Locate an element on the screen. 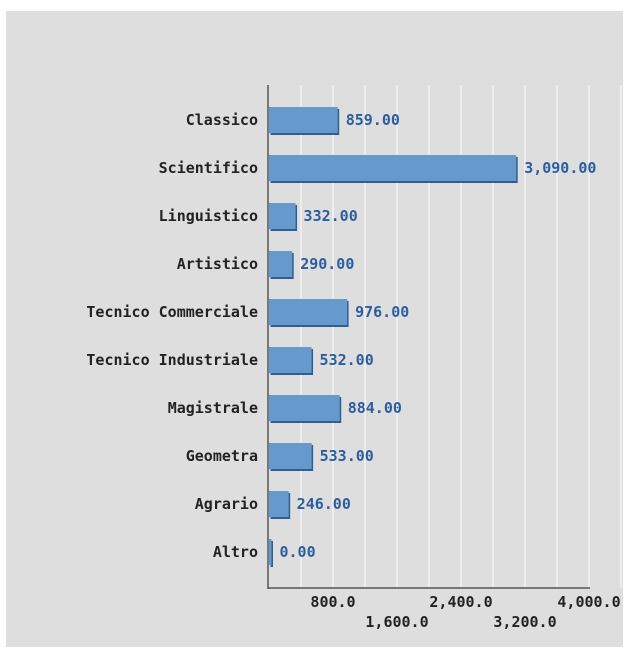  category-label: Classico is located at coordinates (222, 120).